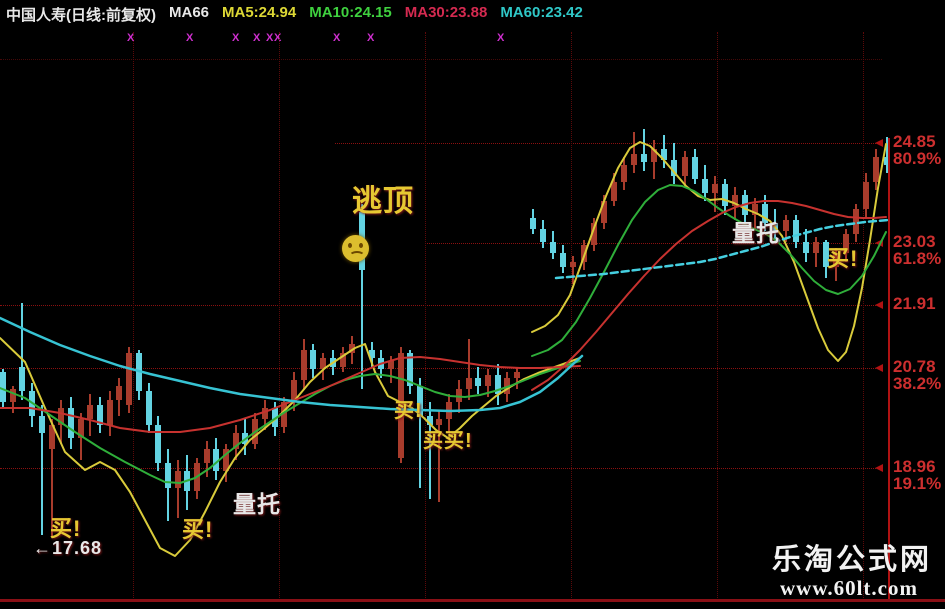 Image resolution: width=945 pixels, height=609 pixels. What do you see at coordinates (889, 369) in the screenshot?
I see `price-axis-line` at bounding box center [889, 369].